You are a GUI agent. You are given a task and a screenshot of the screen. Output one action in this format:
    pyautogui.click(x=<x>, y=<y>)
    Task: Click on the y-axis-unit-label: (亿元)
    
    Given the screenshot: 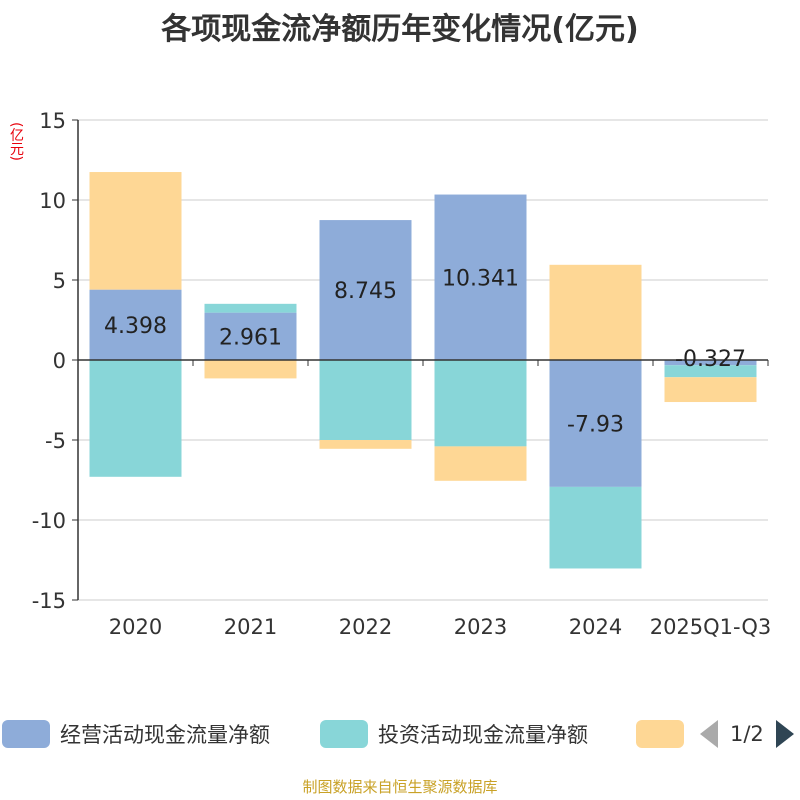 What is the action you would take?
    pyautogui.click(x=16, y=141)
    